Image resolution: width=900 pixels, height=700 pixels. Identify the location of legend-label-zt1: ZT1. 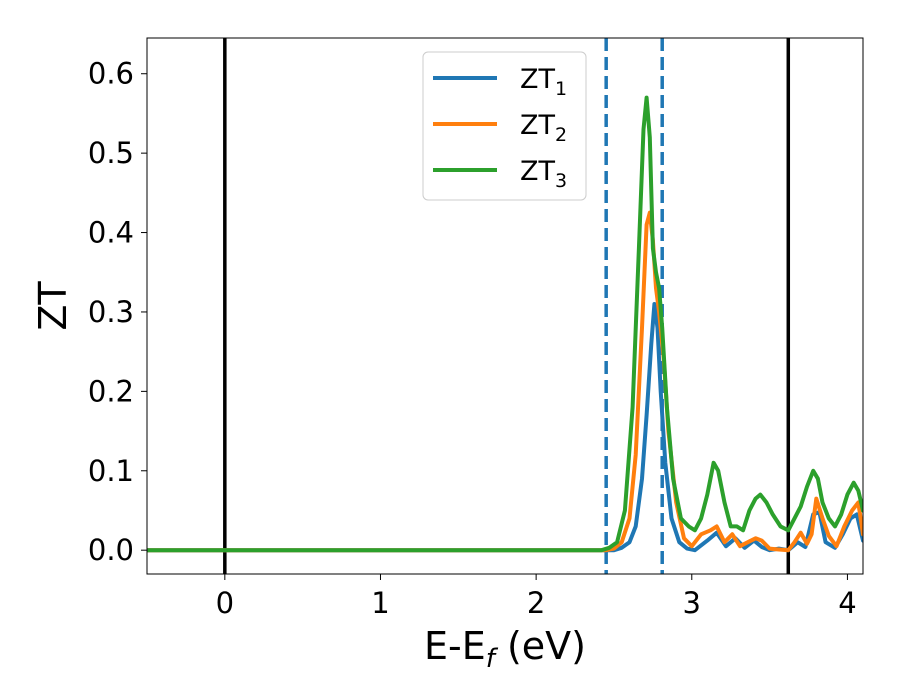
(543, 82).